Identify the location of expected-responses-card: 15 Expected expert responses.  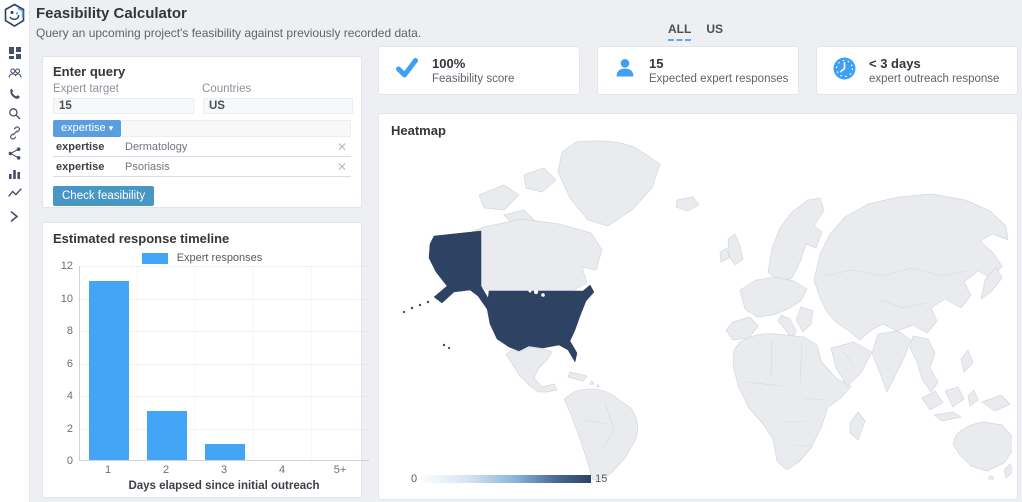
(698, 70).